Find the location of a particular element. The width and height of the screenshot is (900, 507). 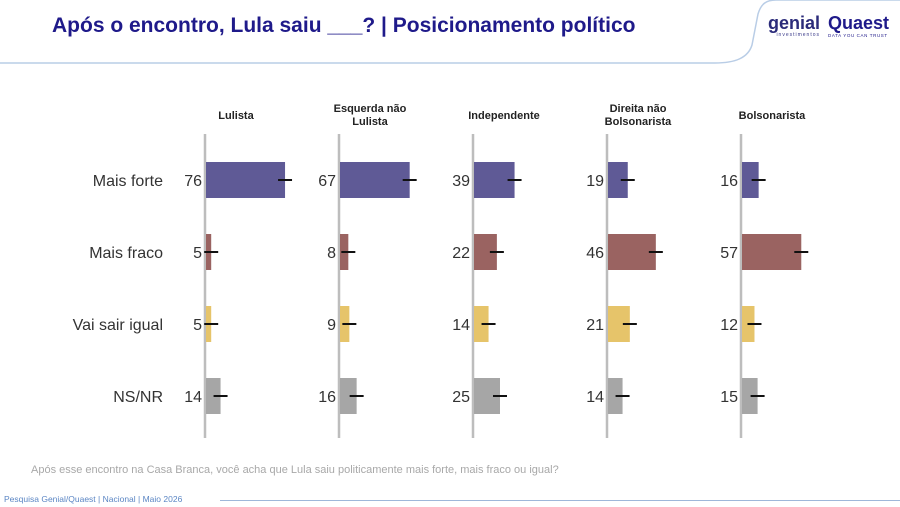

data-label-direita-nao-bolsonarista-ns-nr: 14 is located at coordinates (595, 397).